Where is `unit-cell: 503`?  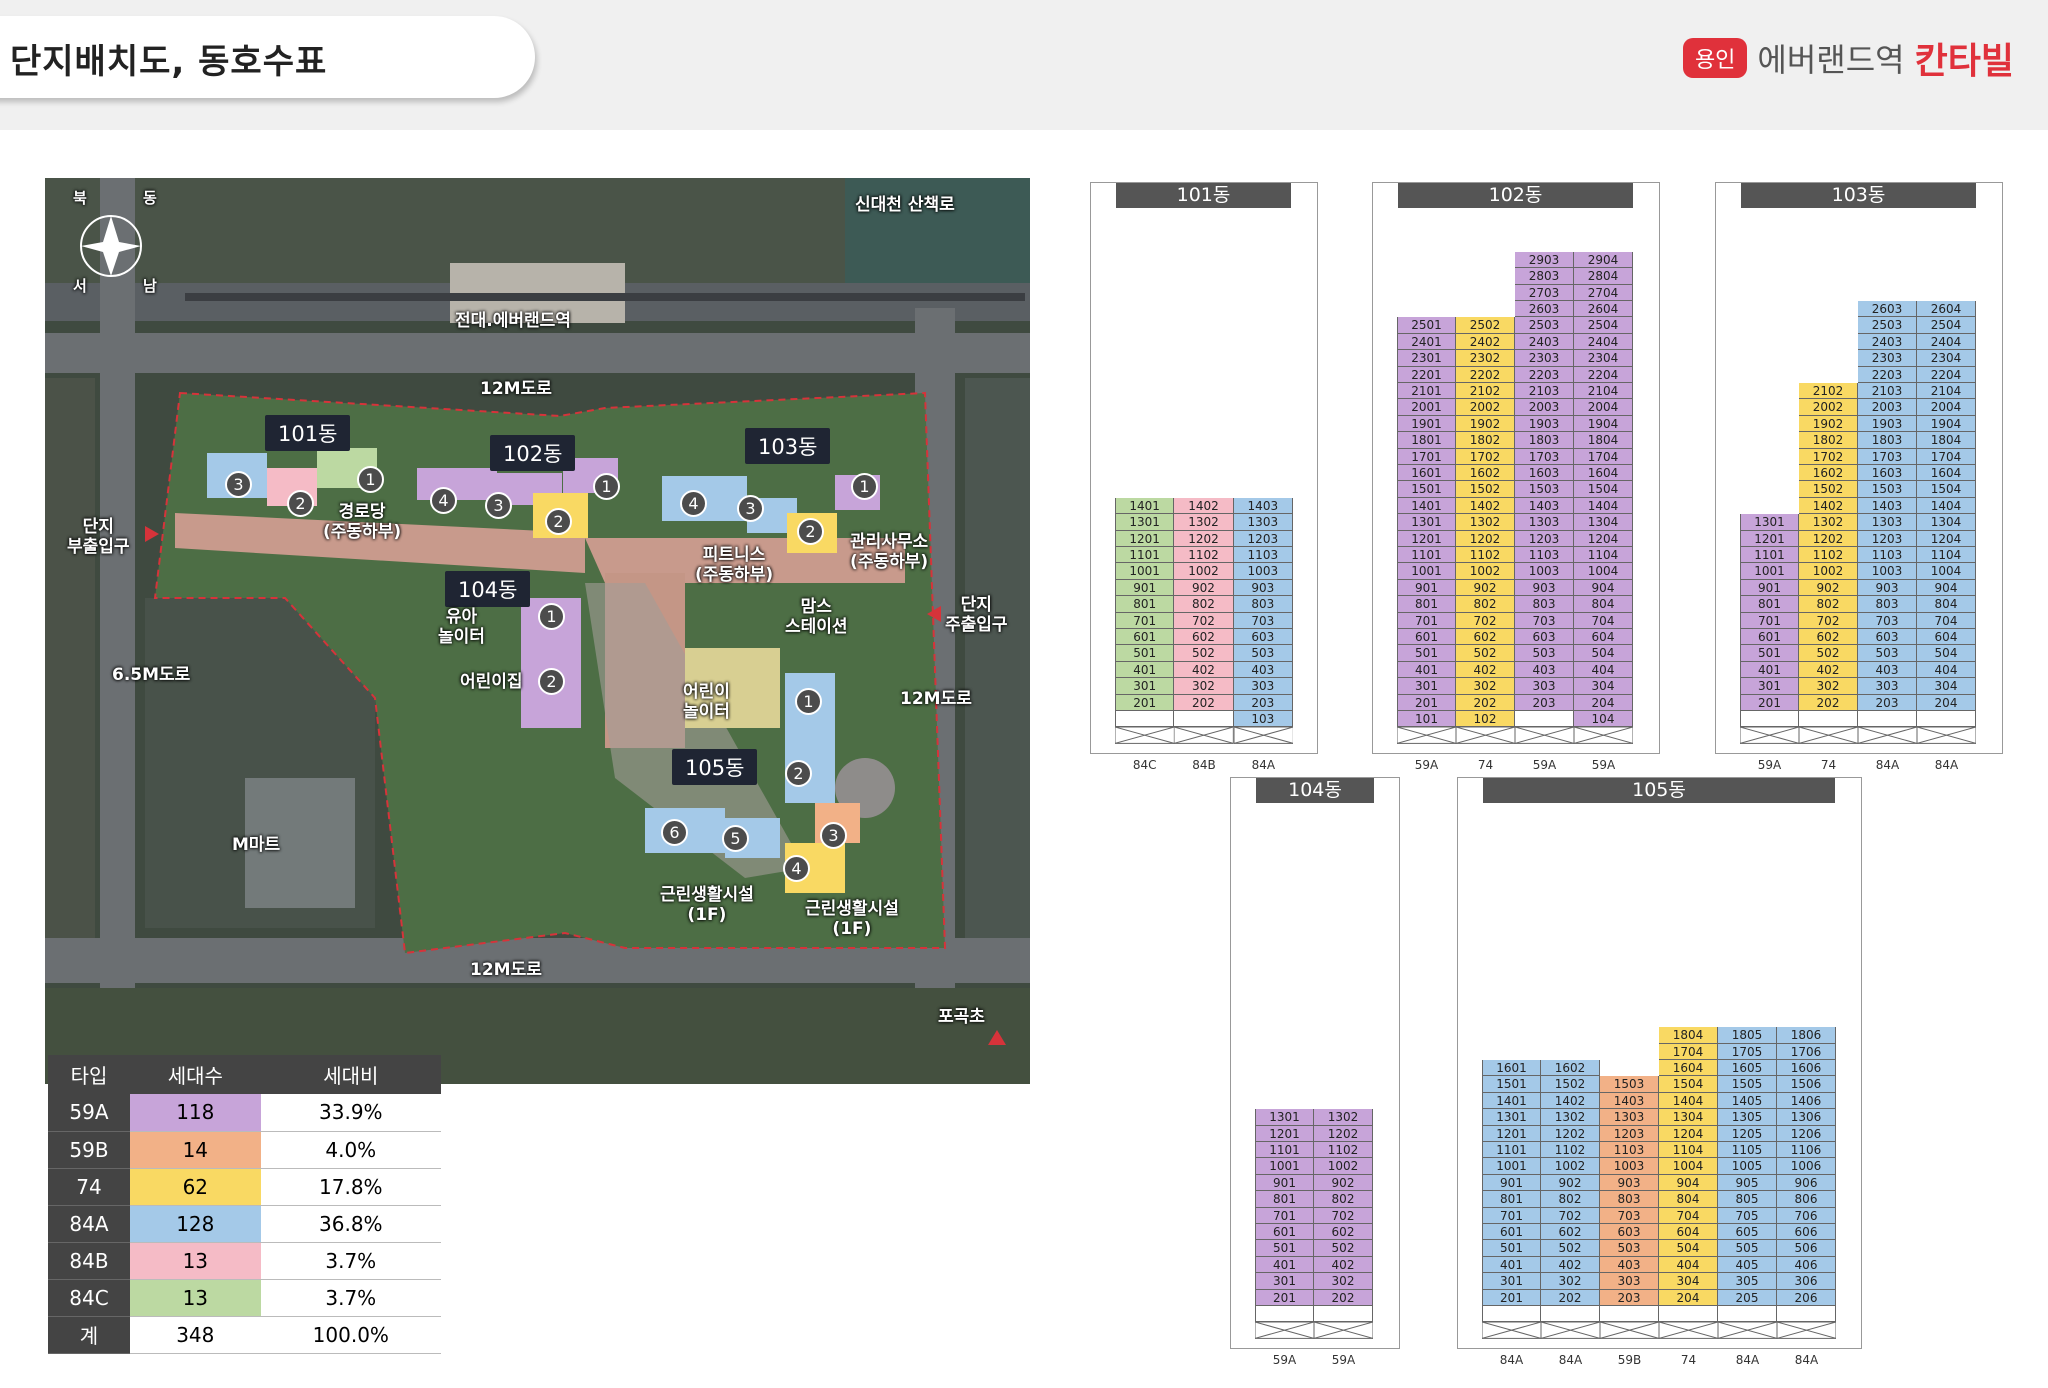
unit-cell: 503 is located at coordinates (1629, 1248).